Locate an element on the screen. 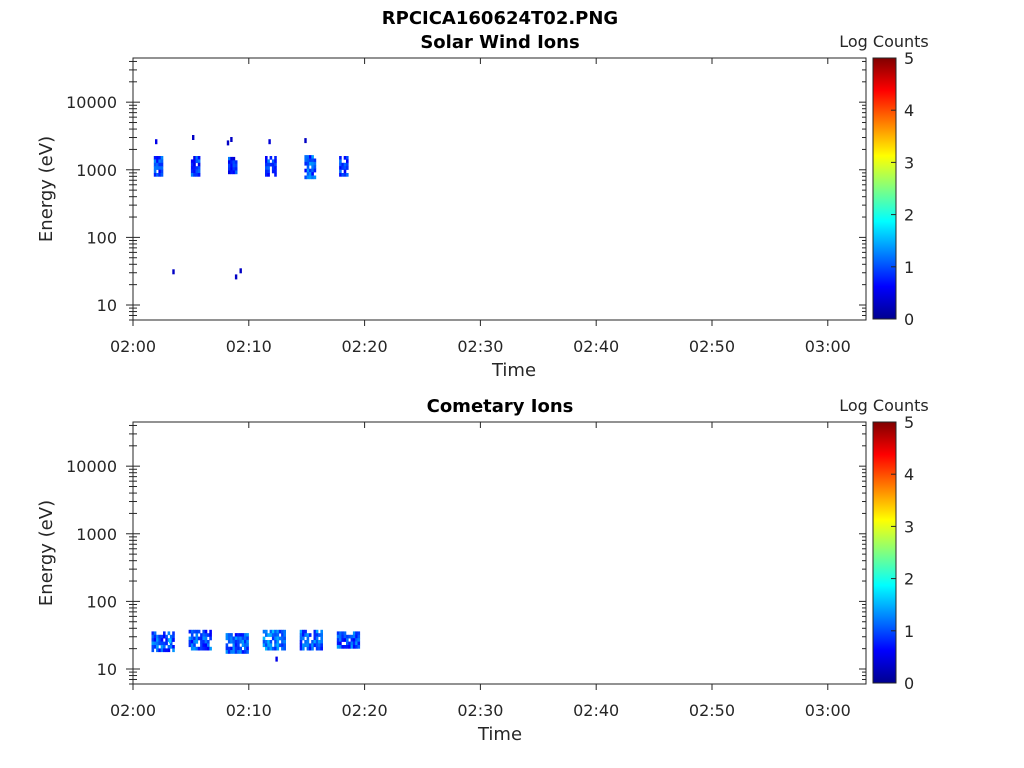  x-tick-label: 02:30 is located at coordinates (480, 710).